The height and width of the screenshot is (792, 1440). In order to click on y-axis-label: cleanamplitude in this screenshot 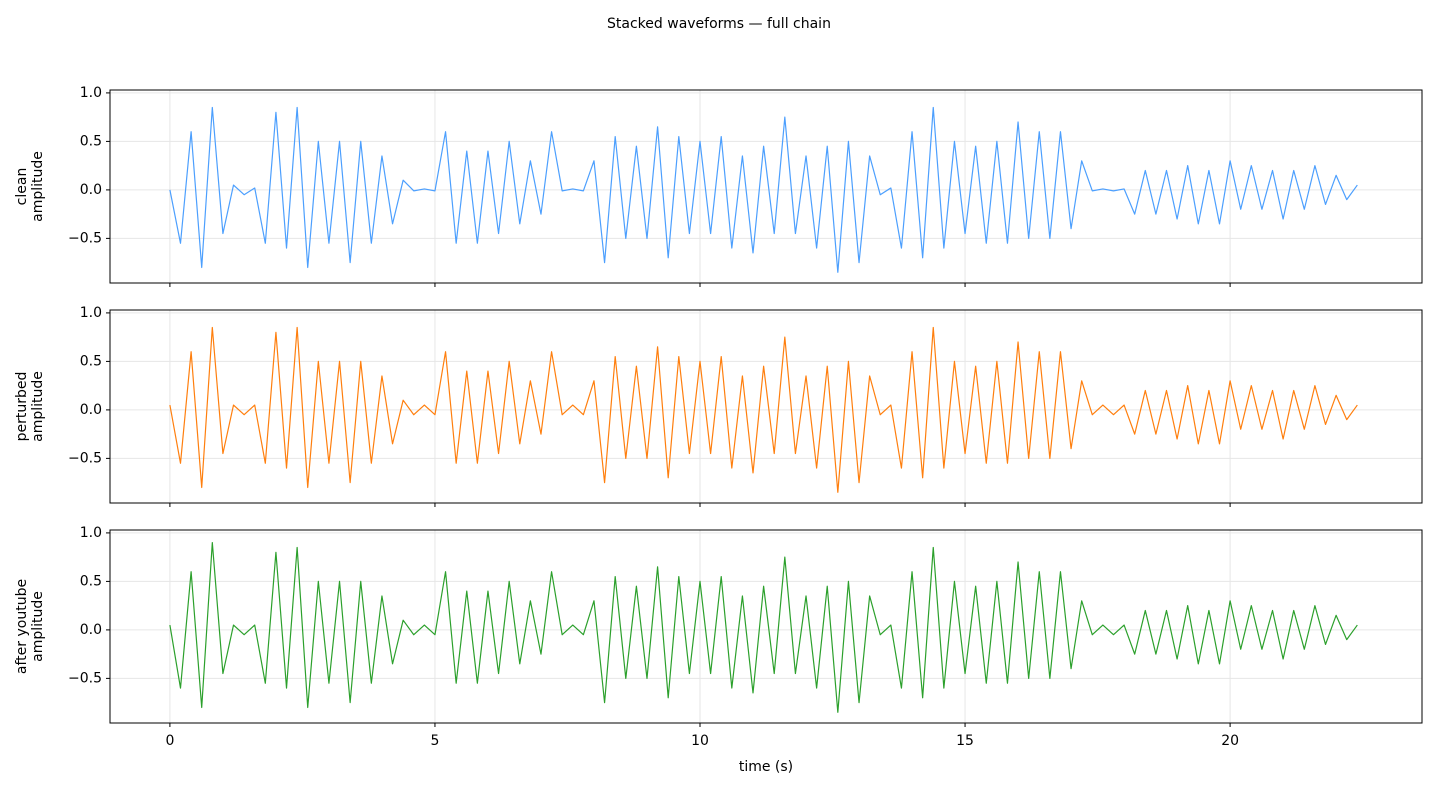, I will do `click(30, 186)`.